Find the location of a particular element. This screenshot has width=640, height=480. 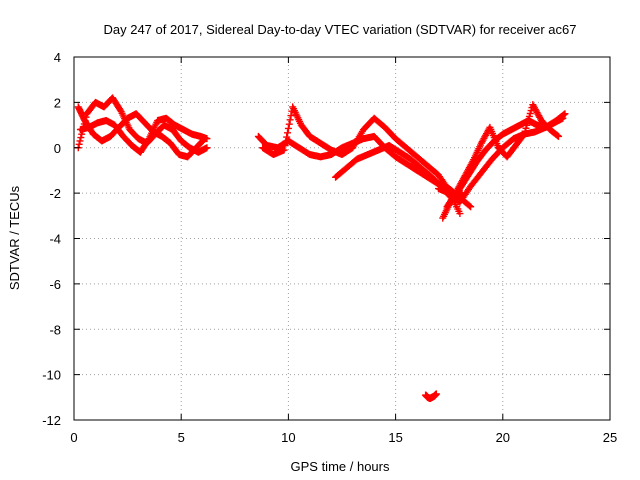

x-tick-label: 25 is located at coordinates (610, 437).